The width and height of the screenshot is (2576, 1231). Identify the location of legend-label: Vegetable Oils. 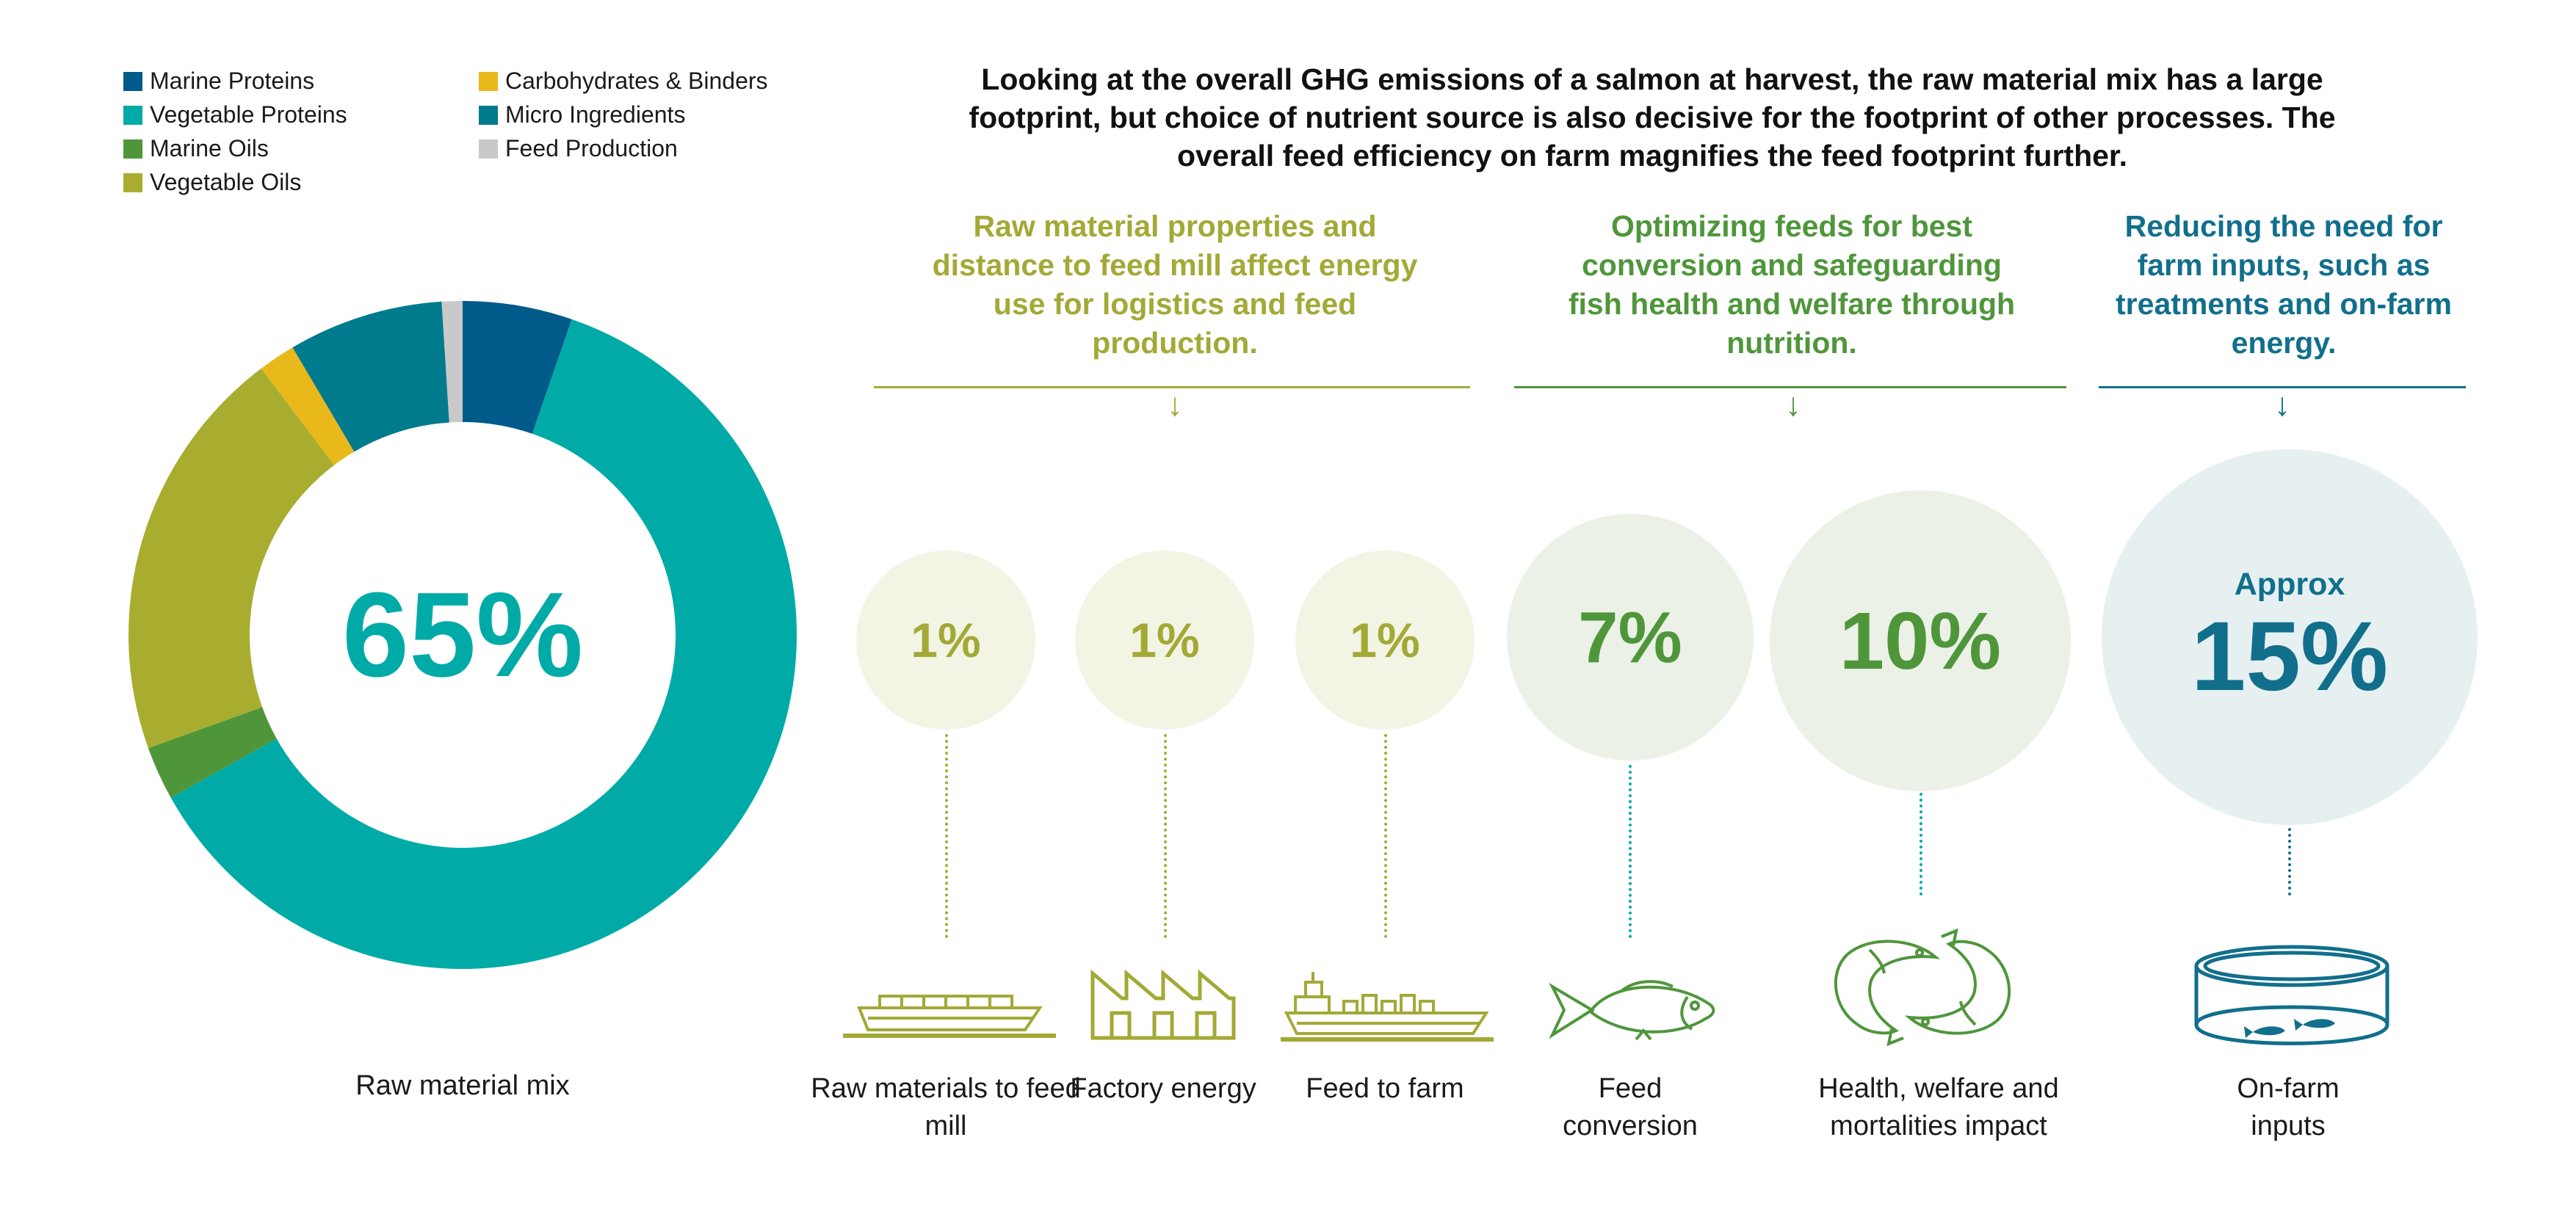
(226, 182).